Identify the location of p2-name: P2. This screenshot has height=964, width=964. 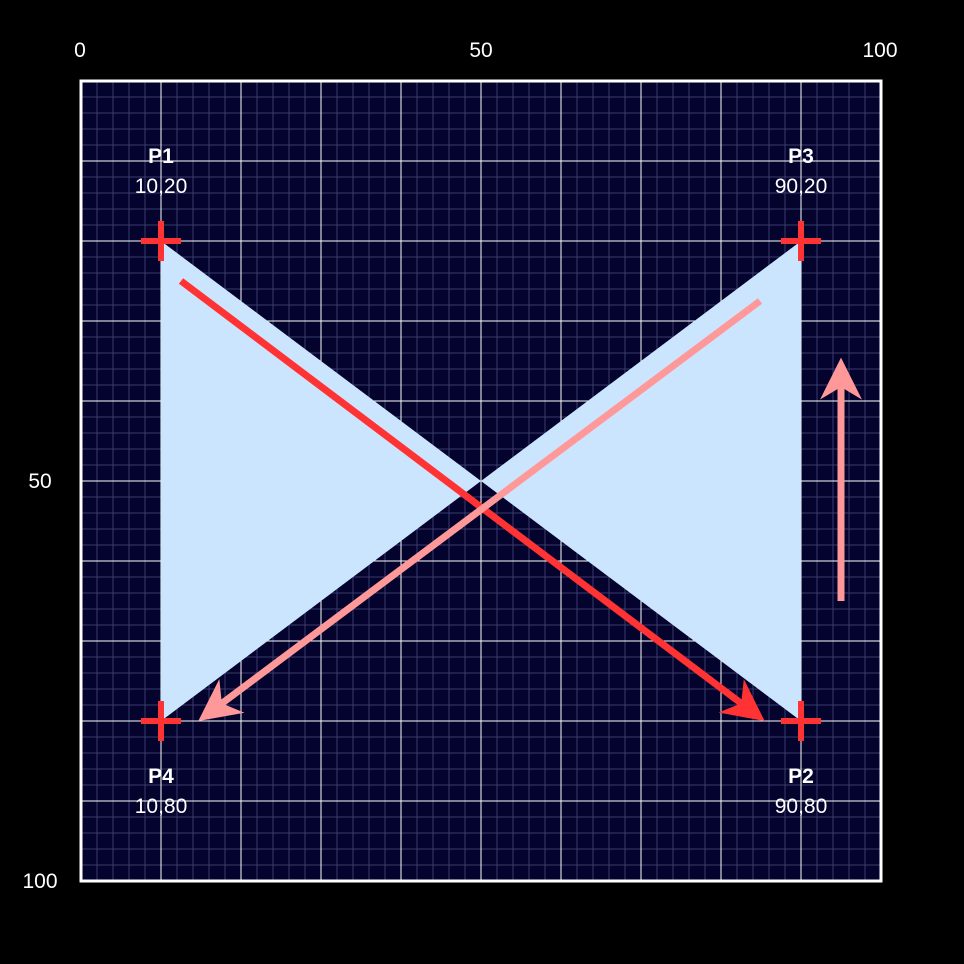
(801, 776).